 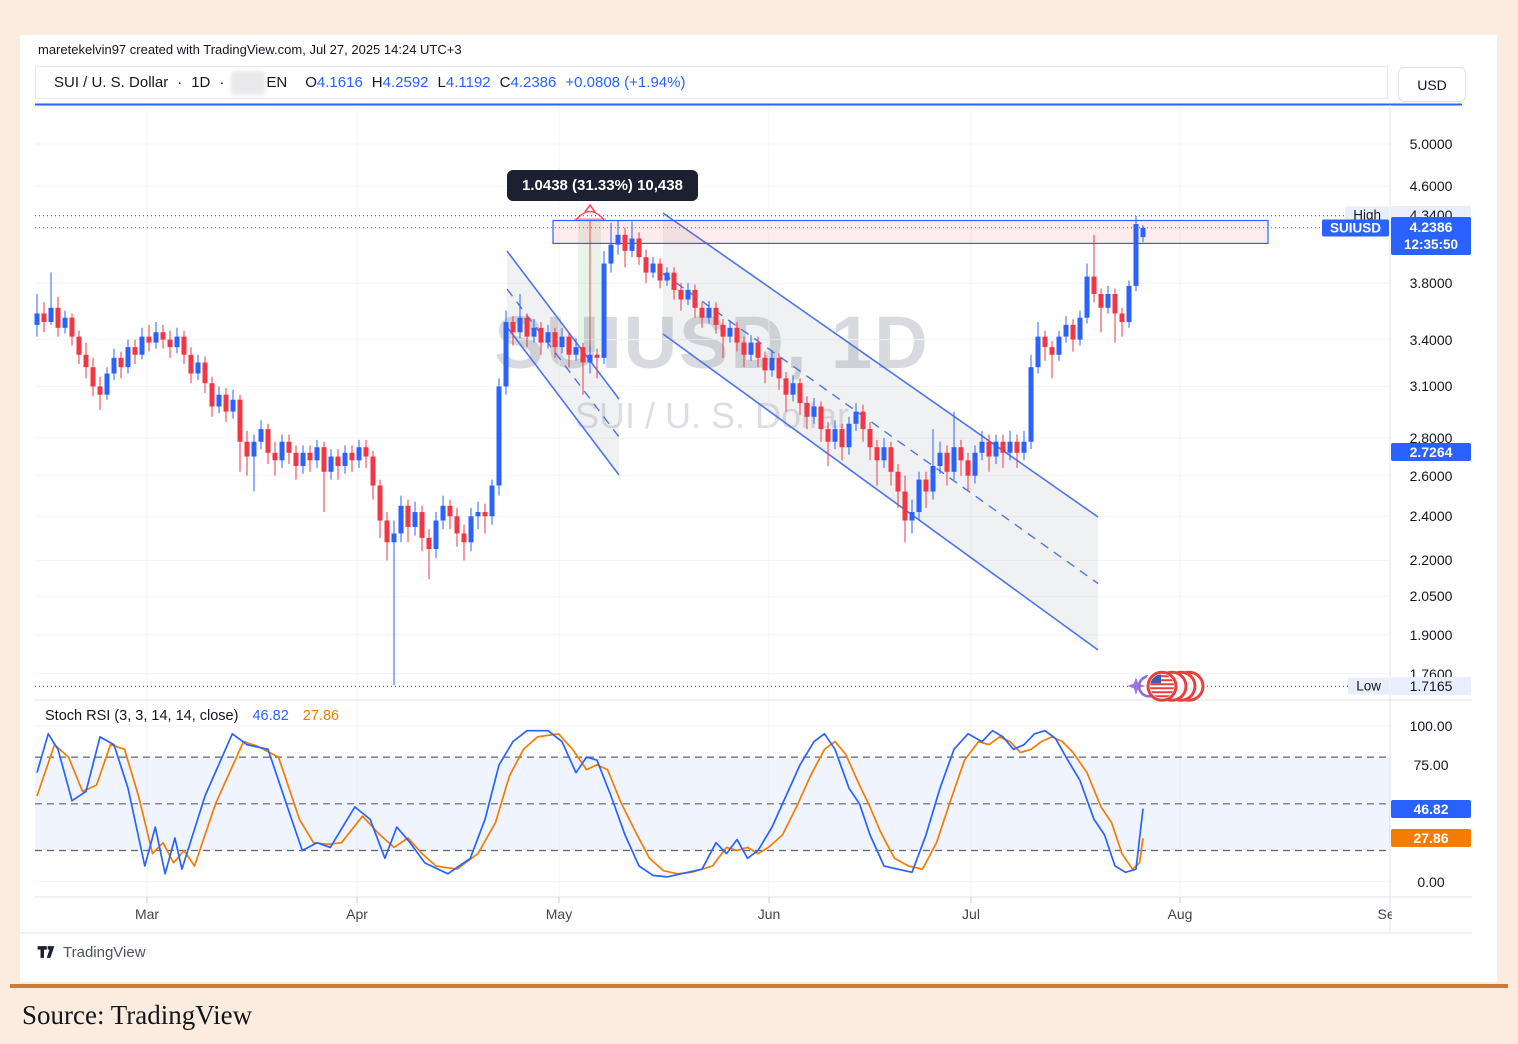 I want to click on low-text-chip: Low, so click(x=1368, y=686).